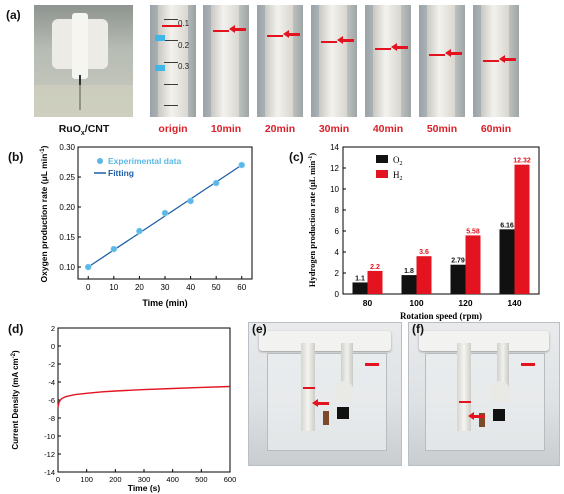  I want to click on caption-30min: 30min, so click(334, 129).